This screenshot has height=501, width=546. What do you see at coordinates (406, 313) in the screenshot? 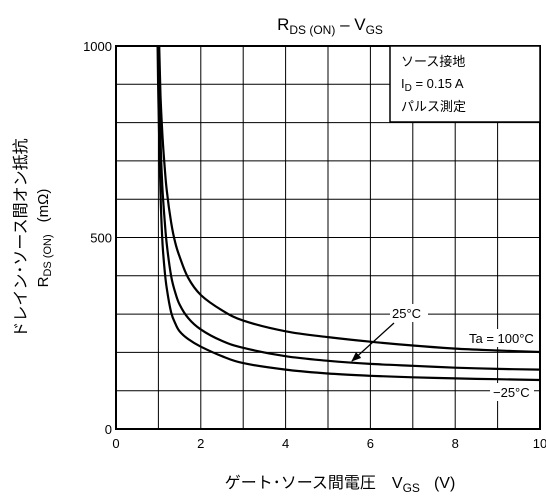
I see `label-25c: 25°C` at bounding box center [406, 313].